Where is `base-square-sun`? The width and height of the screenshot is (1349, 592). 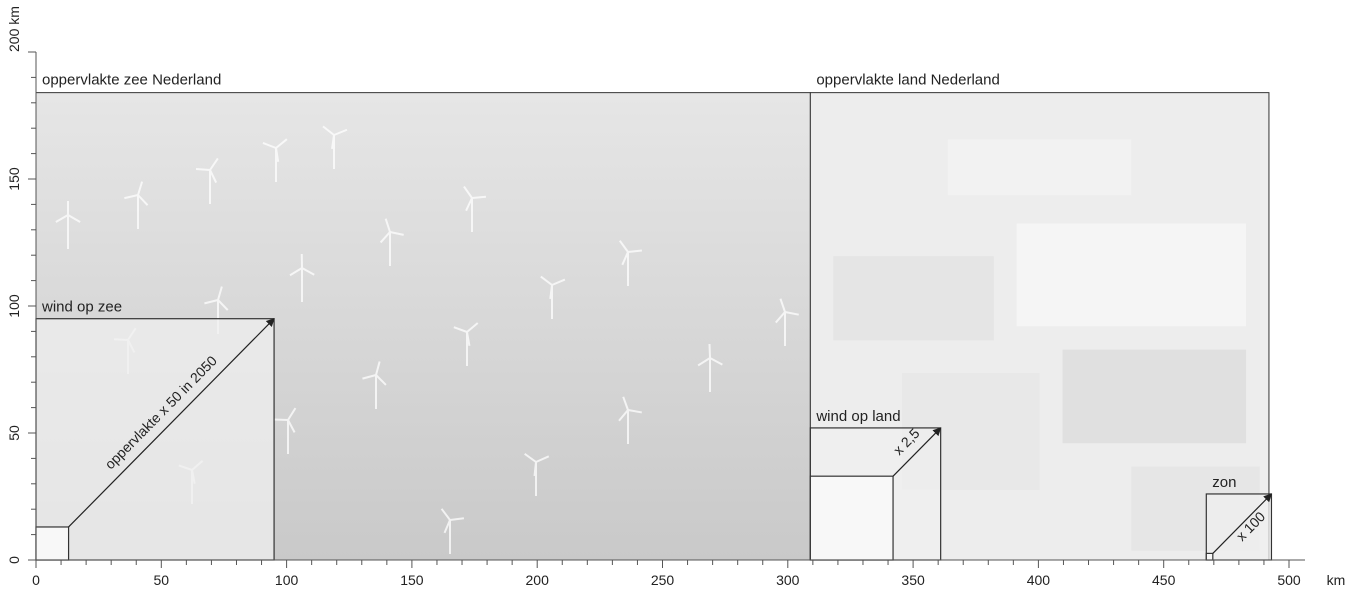
base-square-sun is located at coordinates (1209, 556).